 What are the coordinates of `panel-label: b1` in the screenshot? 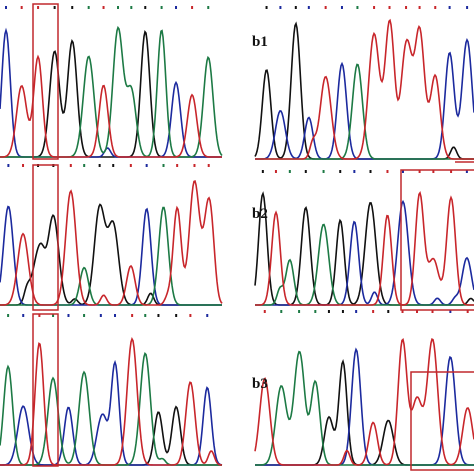 It's located at (260, 42).